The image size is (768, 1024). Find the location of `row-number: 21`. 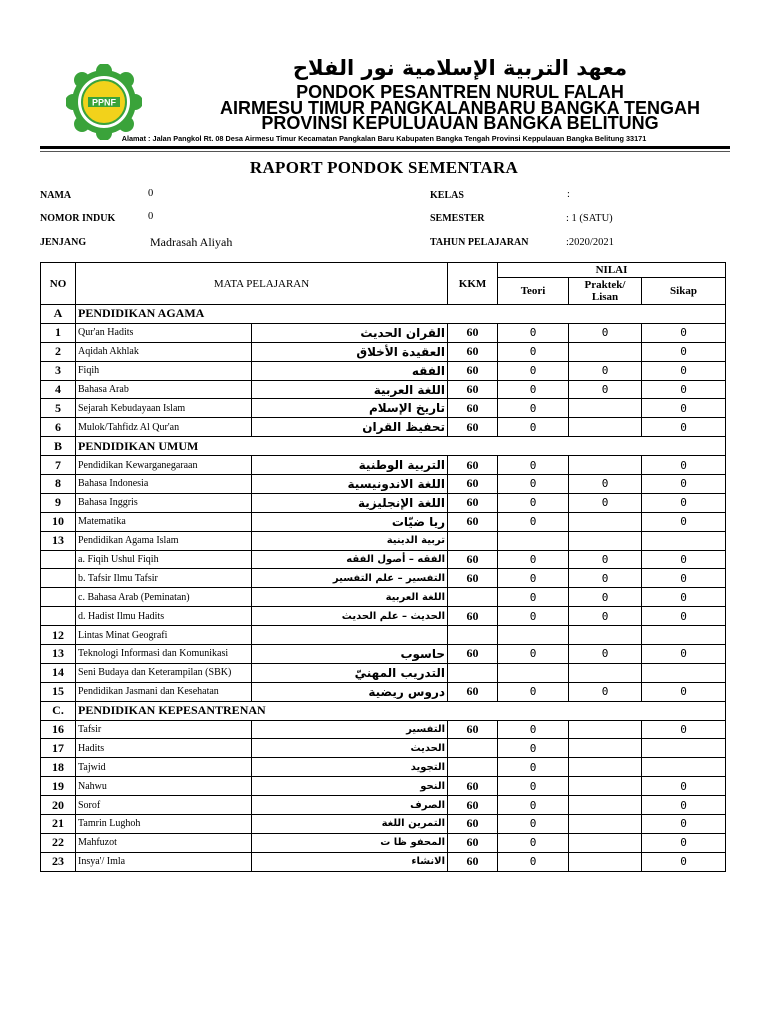

row-number: 21 is located at coordinates (58, 824).